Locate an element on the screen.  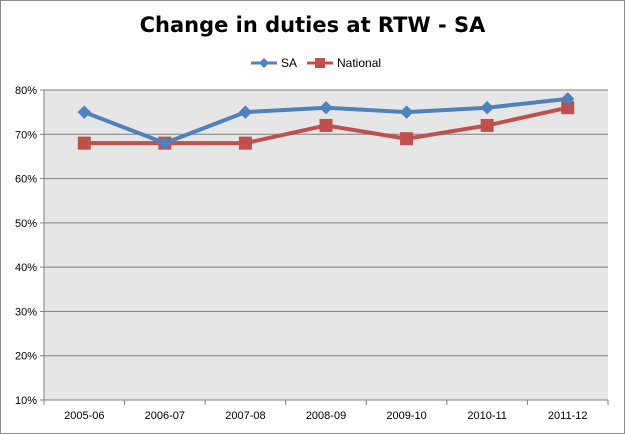
legend-marker-national is located at coordinates (320, 63).